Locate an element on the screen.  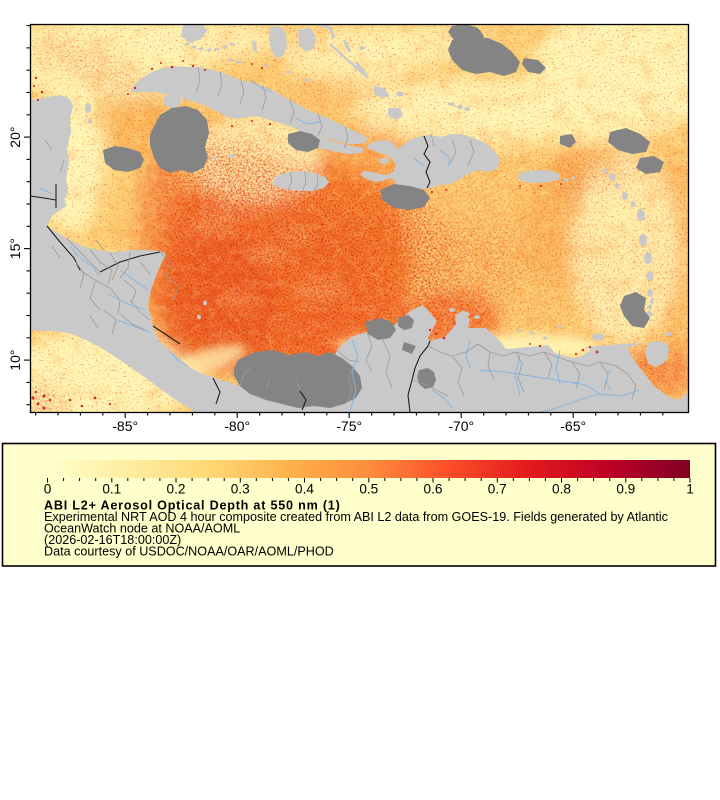
svg-text: -65° is located at coordinates (573, 426).